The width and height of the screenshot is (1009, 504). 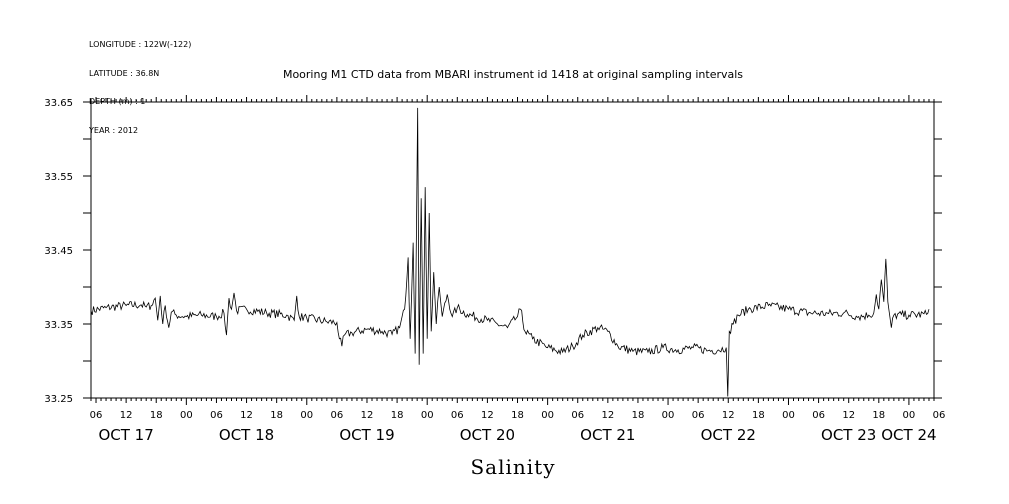 What do you see at coordinates (58, 177) in the screenshot?
I see `y-tick-label: 33.55` at bounding box center [58, 177].